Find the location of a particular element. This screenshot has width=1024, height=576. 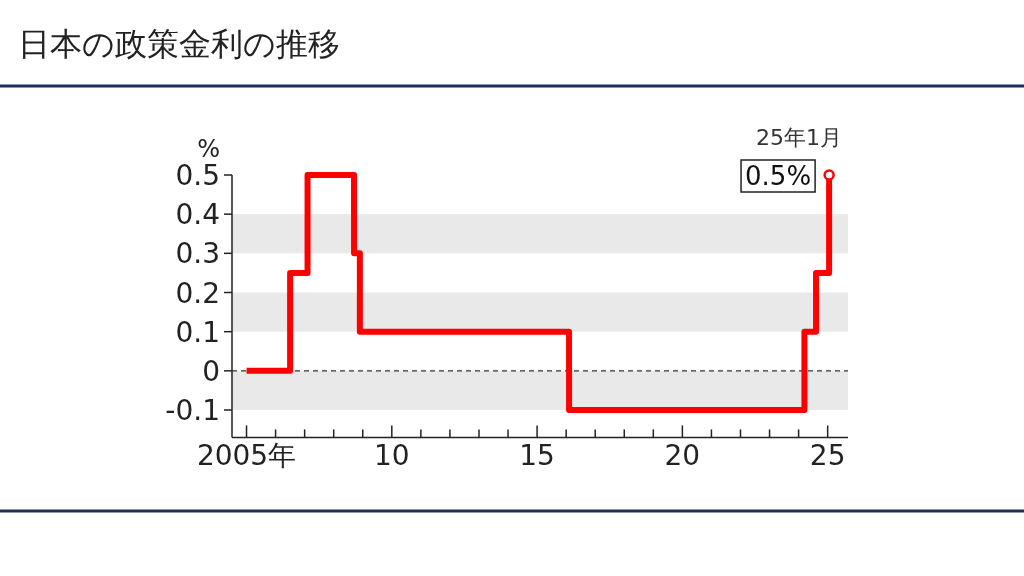

x-tick-label: 25 is located at coordinates (827, 456).